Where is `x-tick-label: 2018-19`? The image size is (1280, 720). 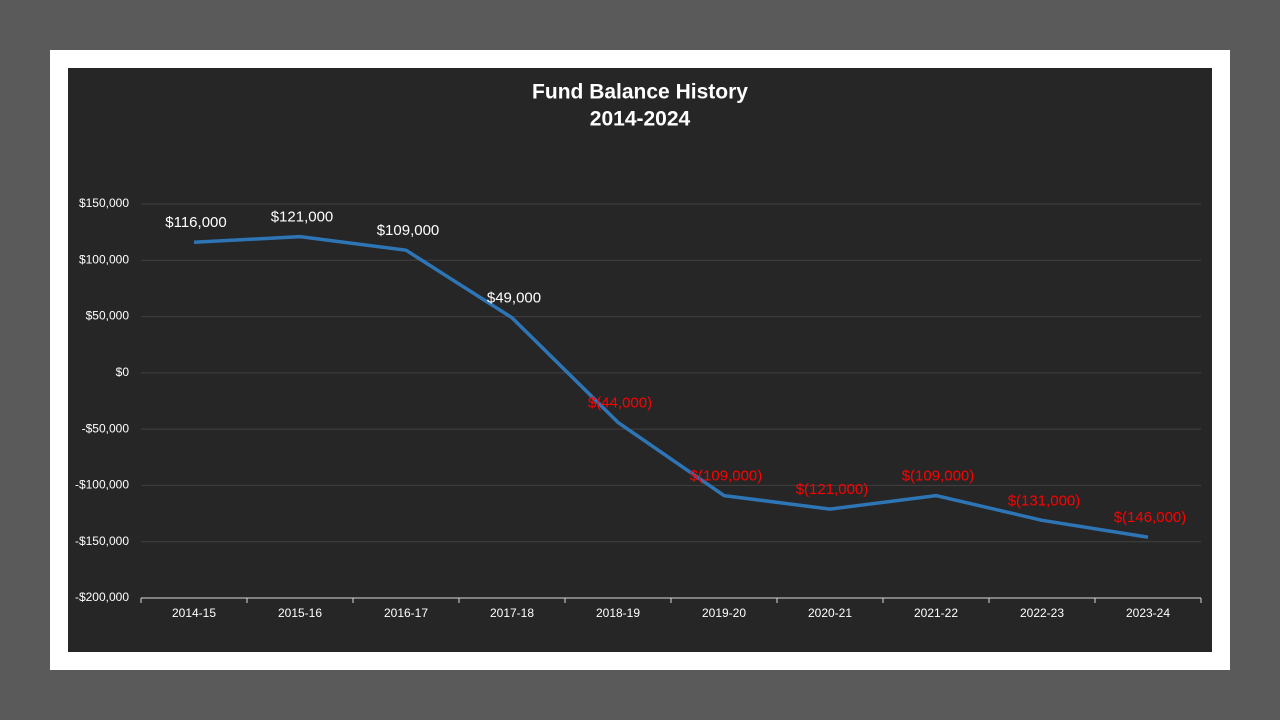
x-tick-label: 2018-19 is located at coordinates (618, 613).